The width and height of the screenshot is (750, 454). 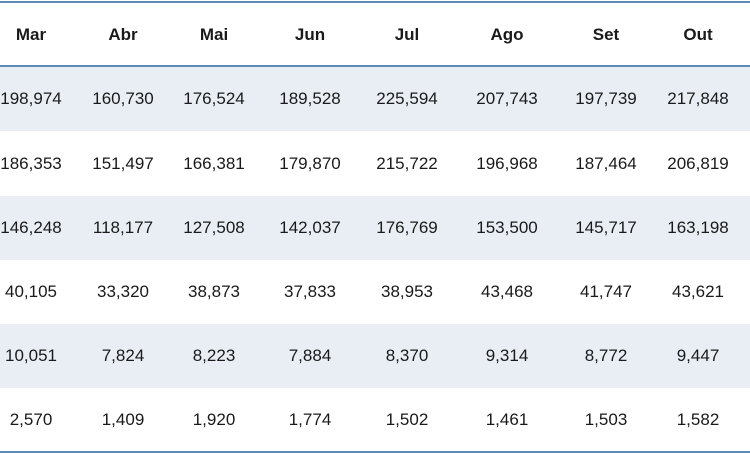 I want to click on cell: 186,353, so click(x=31, y=163).